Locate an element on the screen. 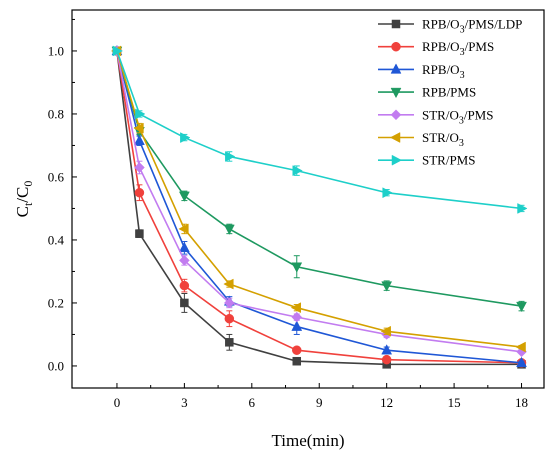 This screenshot has height=457, width=550. legend-entry-3: RPB/PMS is located at coordinates (427, 92).